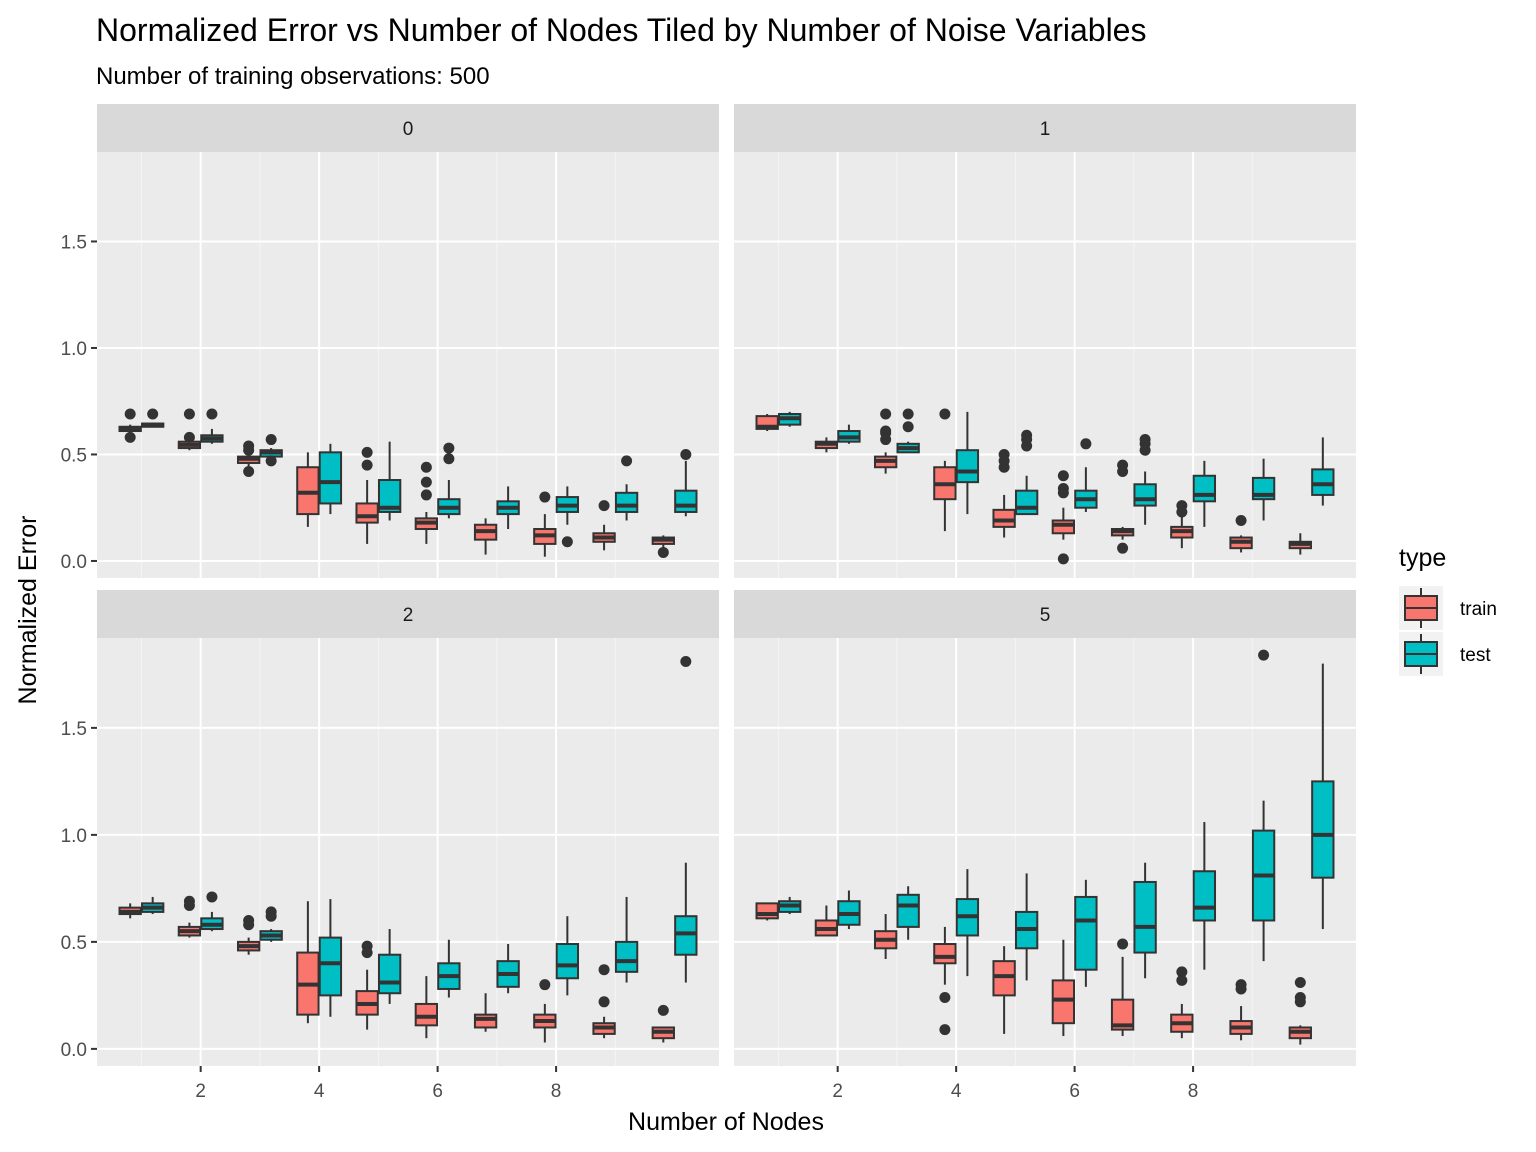 The height and width of the screenshot is (1152, 1536). What do you see at coordinates (408, 614) in the screenshot?
I see `facet-strip` at bounding box center [408, 614].